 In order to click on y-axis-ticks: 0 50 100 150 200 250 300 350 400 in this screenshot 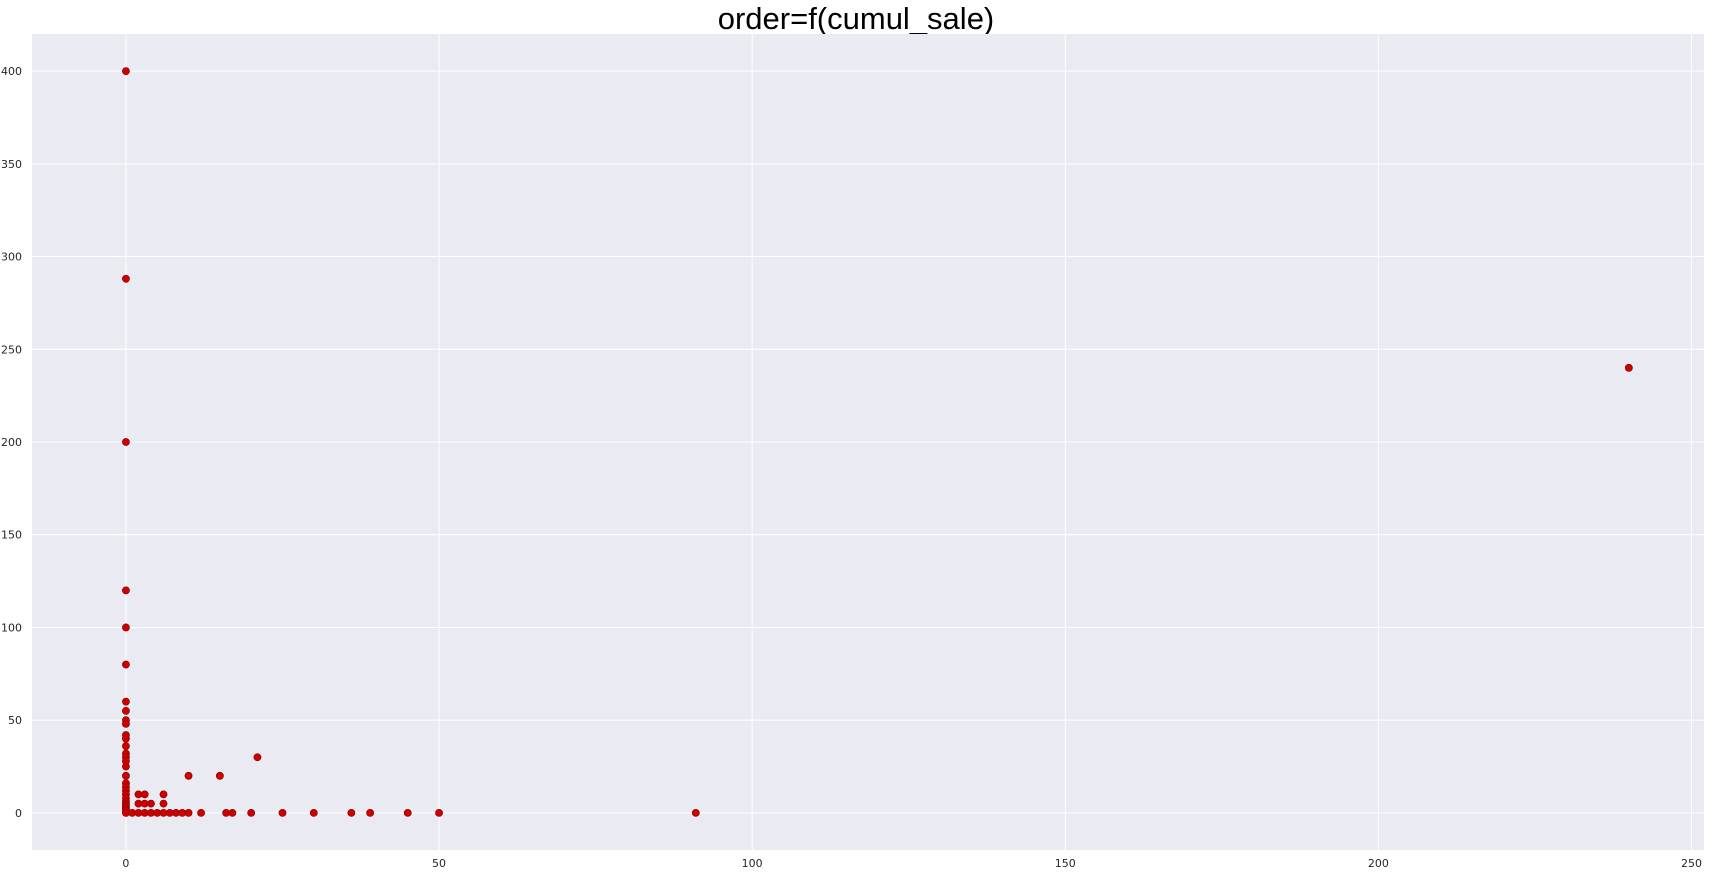, I will do `click(11, 442)`.